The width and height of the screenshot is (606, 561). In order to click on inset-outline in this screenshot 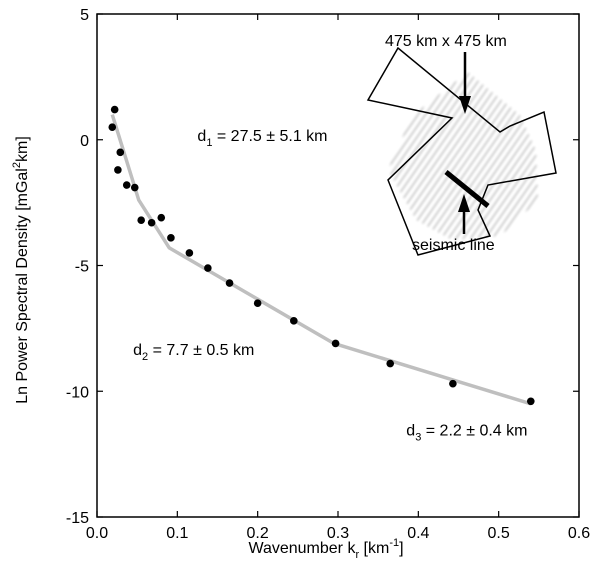, I will do `click(461, 151)`.